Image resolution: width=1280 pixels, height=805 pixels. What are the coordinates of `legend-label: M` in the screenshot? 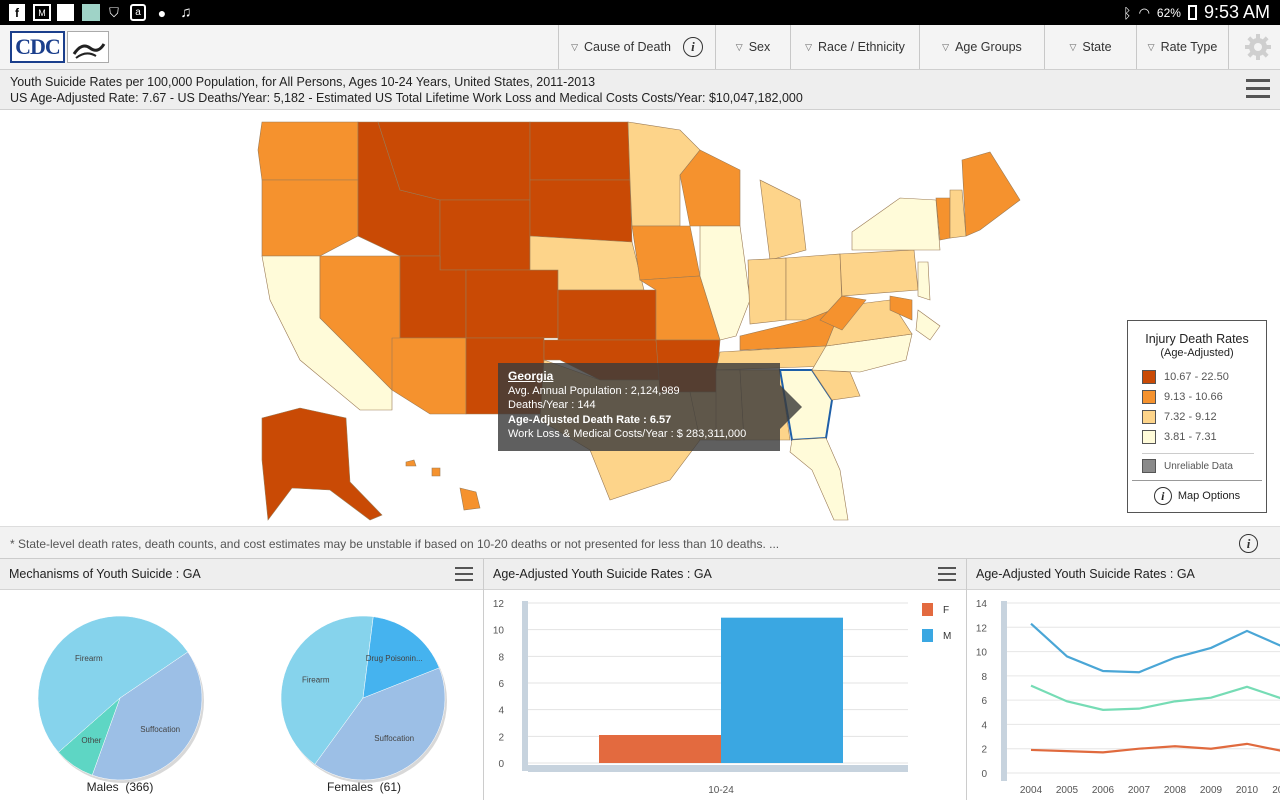 It's located at (947, 636).